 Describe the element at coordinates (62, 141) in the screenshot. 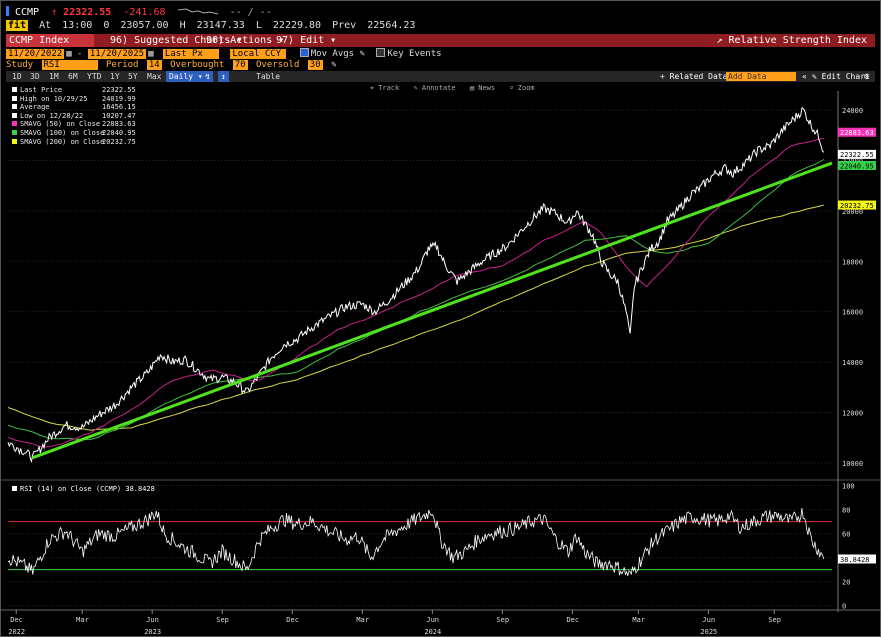

I see `legend-label: SMAVG (200) on Close` at that location.